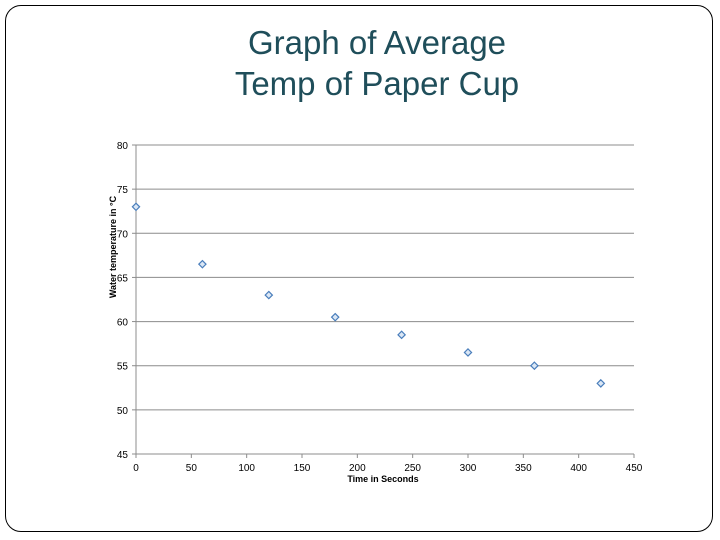 The image size is (720, 540). Describe the element at coordinates (192, 468) in the screenshot. I see `x-tick-label-50: 50` at that location.